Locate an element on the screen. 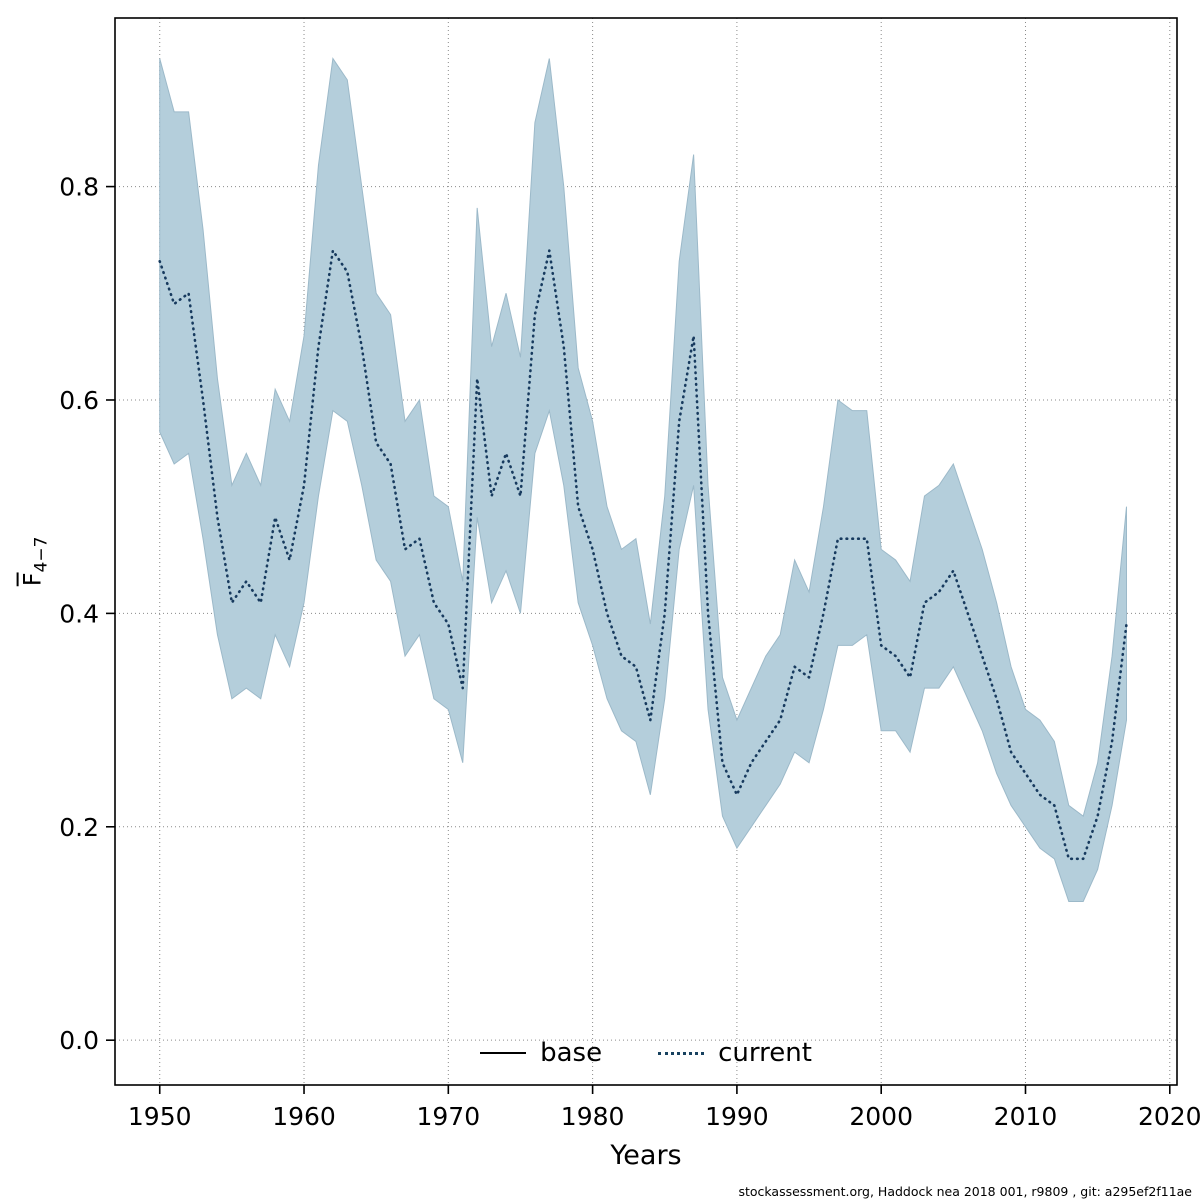 The height and width of the screenshot is (1200, 1200). x-tick-label: 1980 is located at coordinates (593, 1116).